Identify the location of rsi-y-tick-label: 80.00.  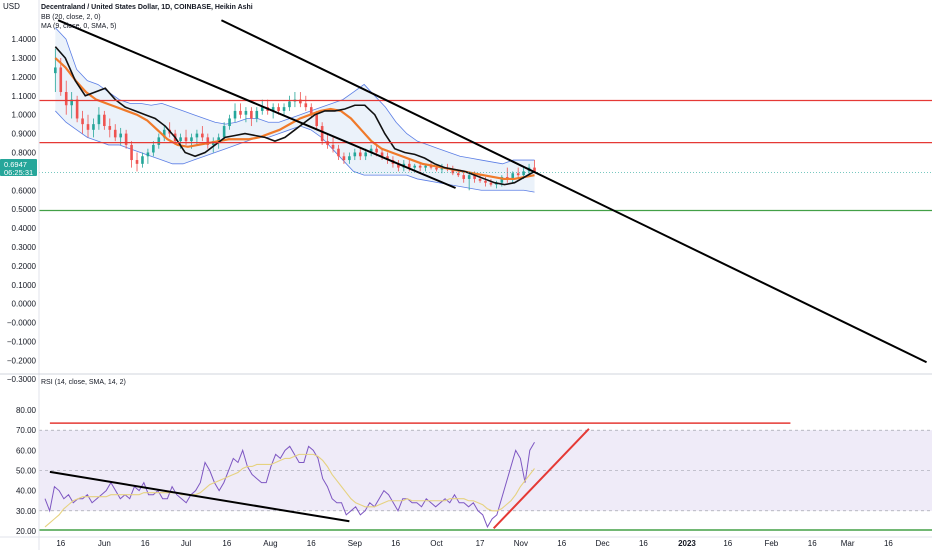
(26, 410).